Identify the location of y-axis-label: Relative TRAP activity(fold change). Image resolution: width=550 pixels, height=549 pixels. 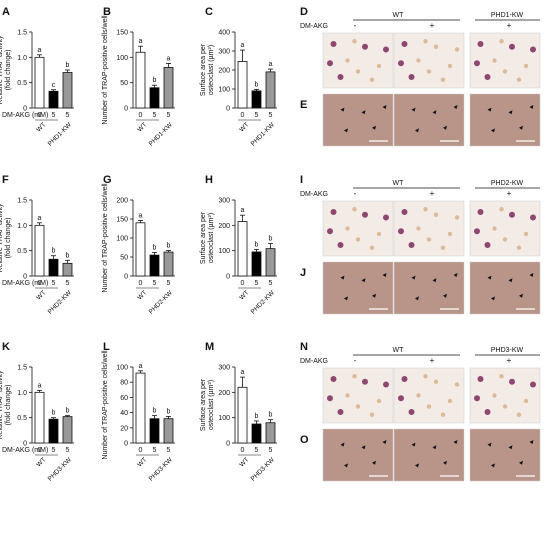
(6, 69).